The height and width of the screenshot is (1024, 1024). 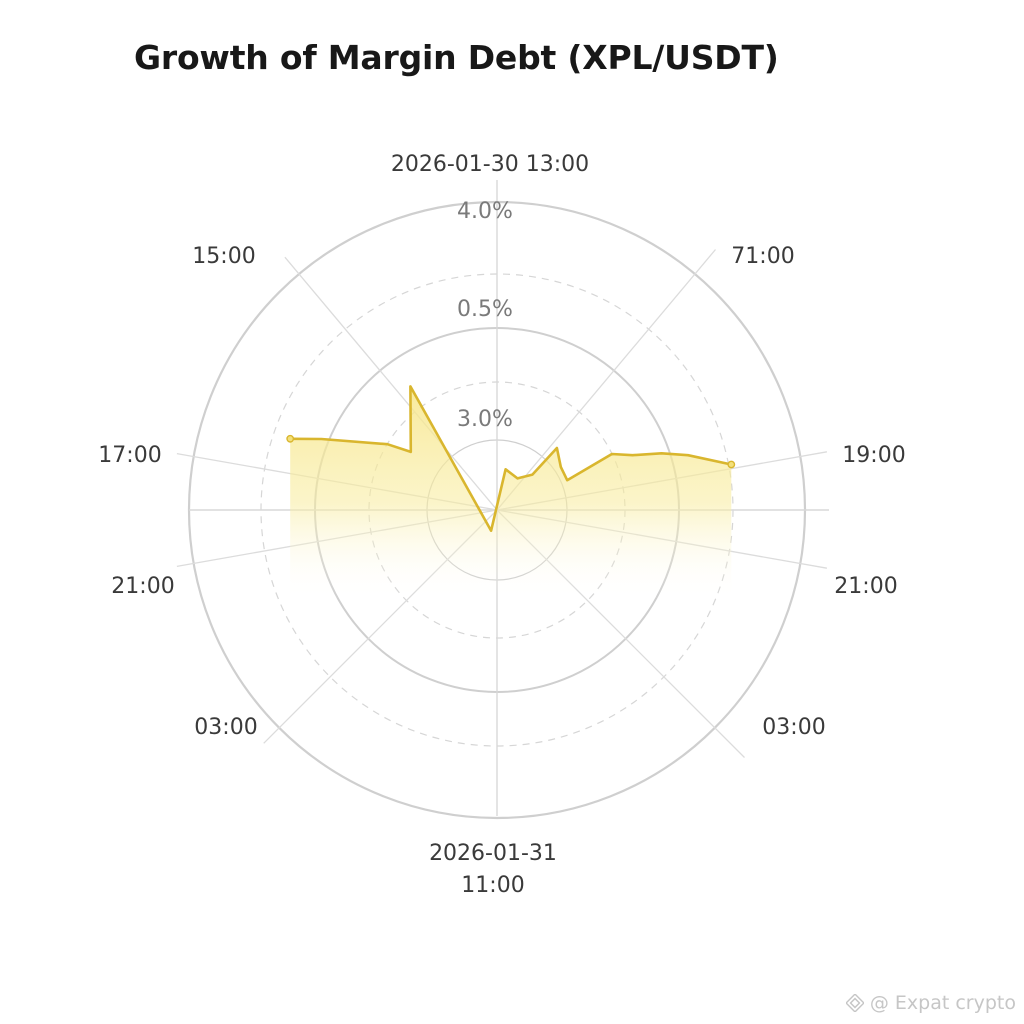 I want to click on series-end-point, so click(x=731, y=464).